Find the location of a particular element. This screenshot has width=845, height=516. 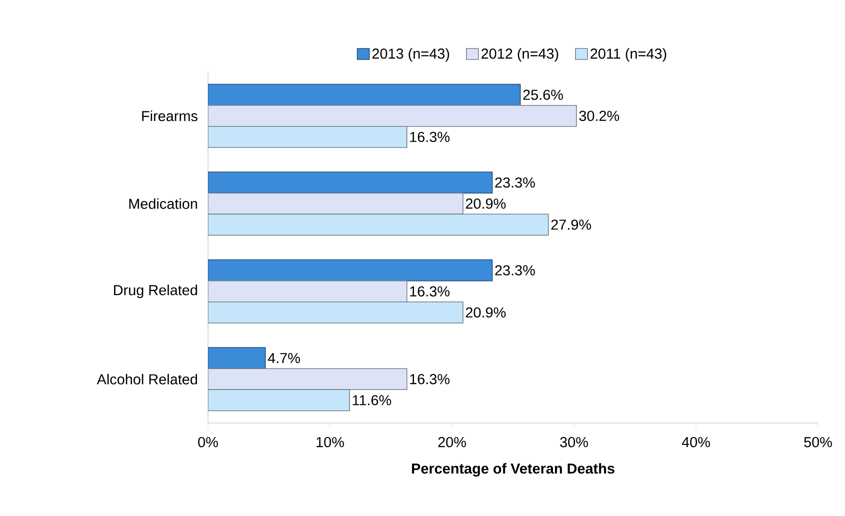

y-tick-label: Drug Related is located at coordinates (156, 291).